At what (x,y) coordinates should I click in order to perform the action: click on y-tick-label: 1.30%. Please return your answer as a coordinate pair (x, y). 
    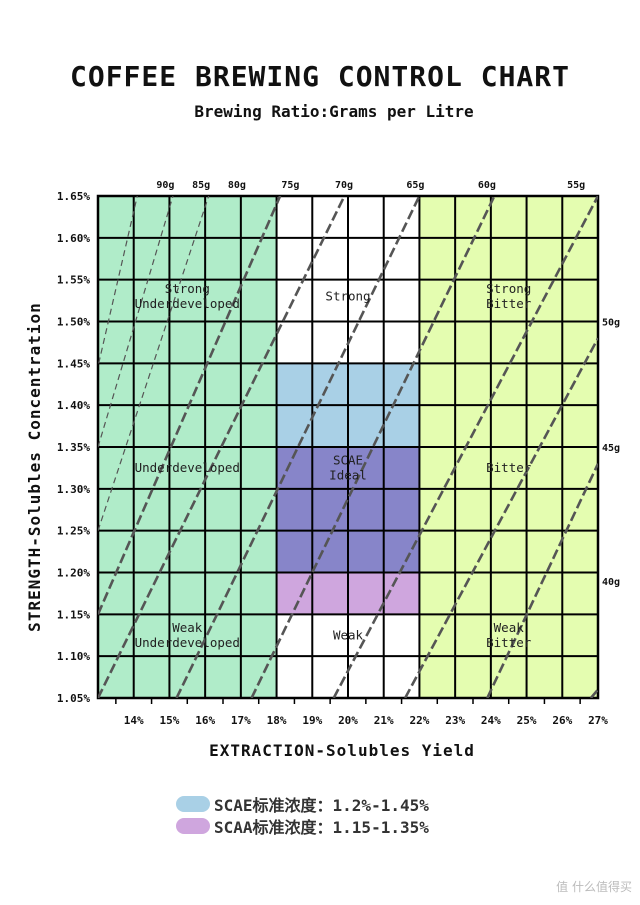
    Looking at the image, I should click on (73, 489).